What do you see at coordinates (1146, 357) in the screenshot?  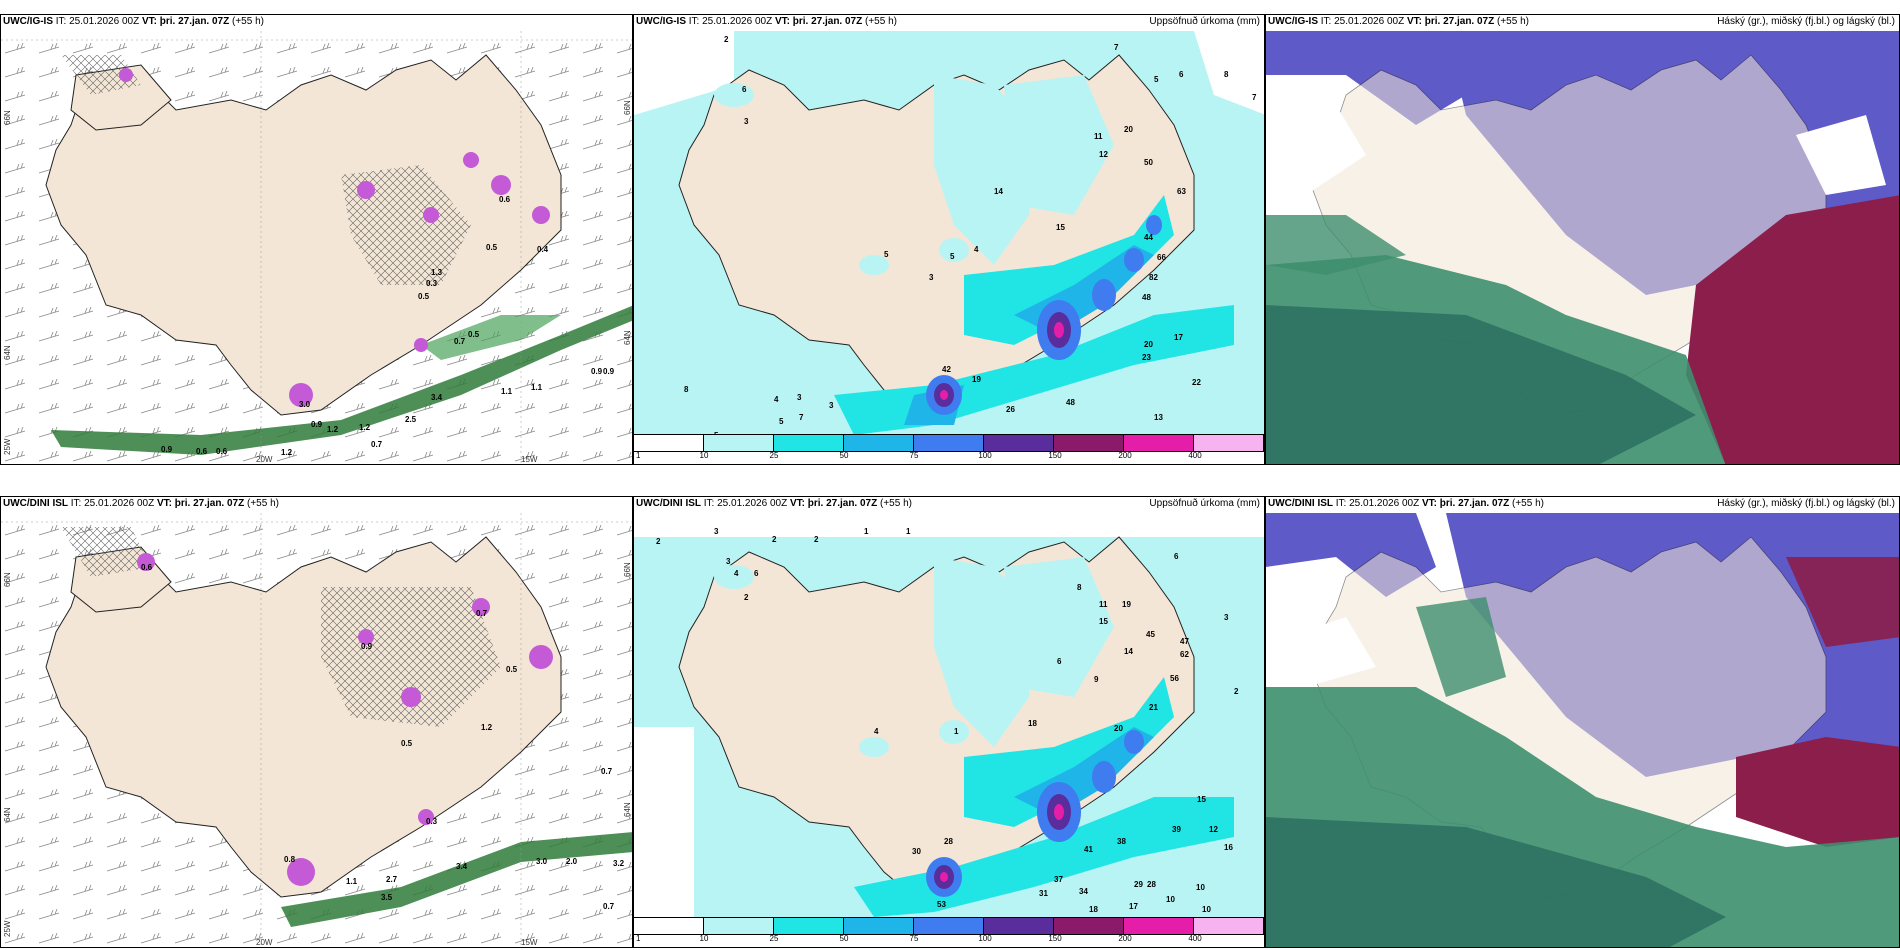 I see `value-label: 23` at bounding box center [1146, 357].